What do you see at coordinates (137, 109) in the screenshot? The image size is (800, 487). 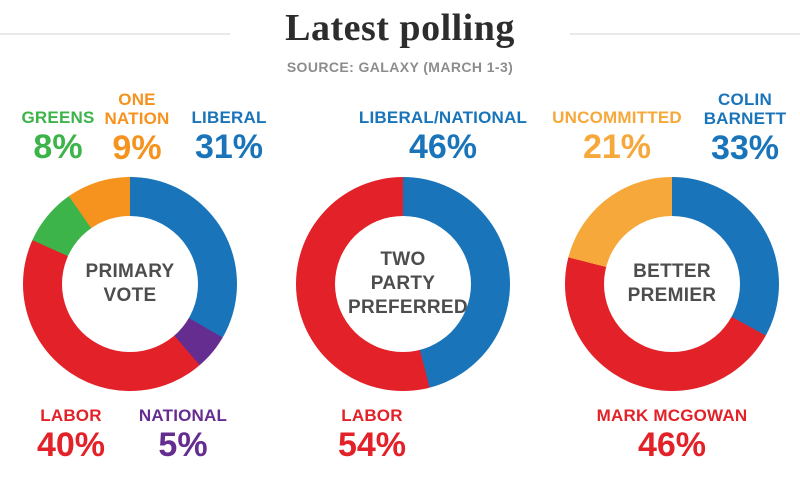 I see `callout-one-nation-label: ONE NATION` at bounding box center [137, 109].